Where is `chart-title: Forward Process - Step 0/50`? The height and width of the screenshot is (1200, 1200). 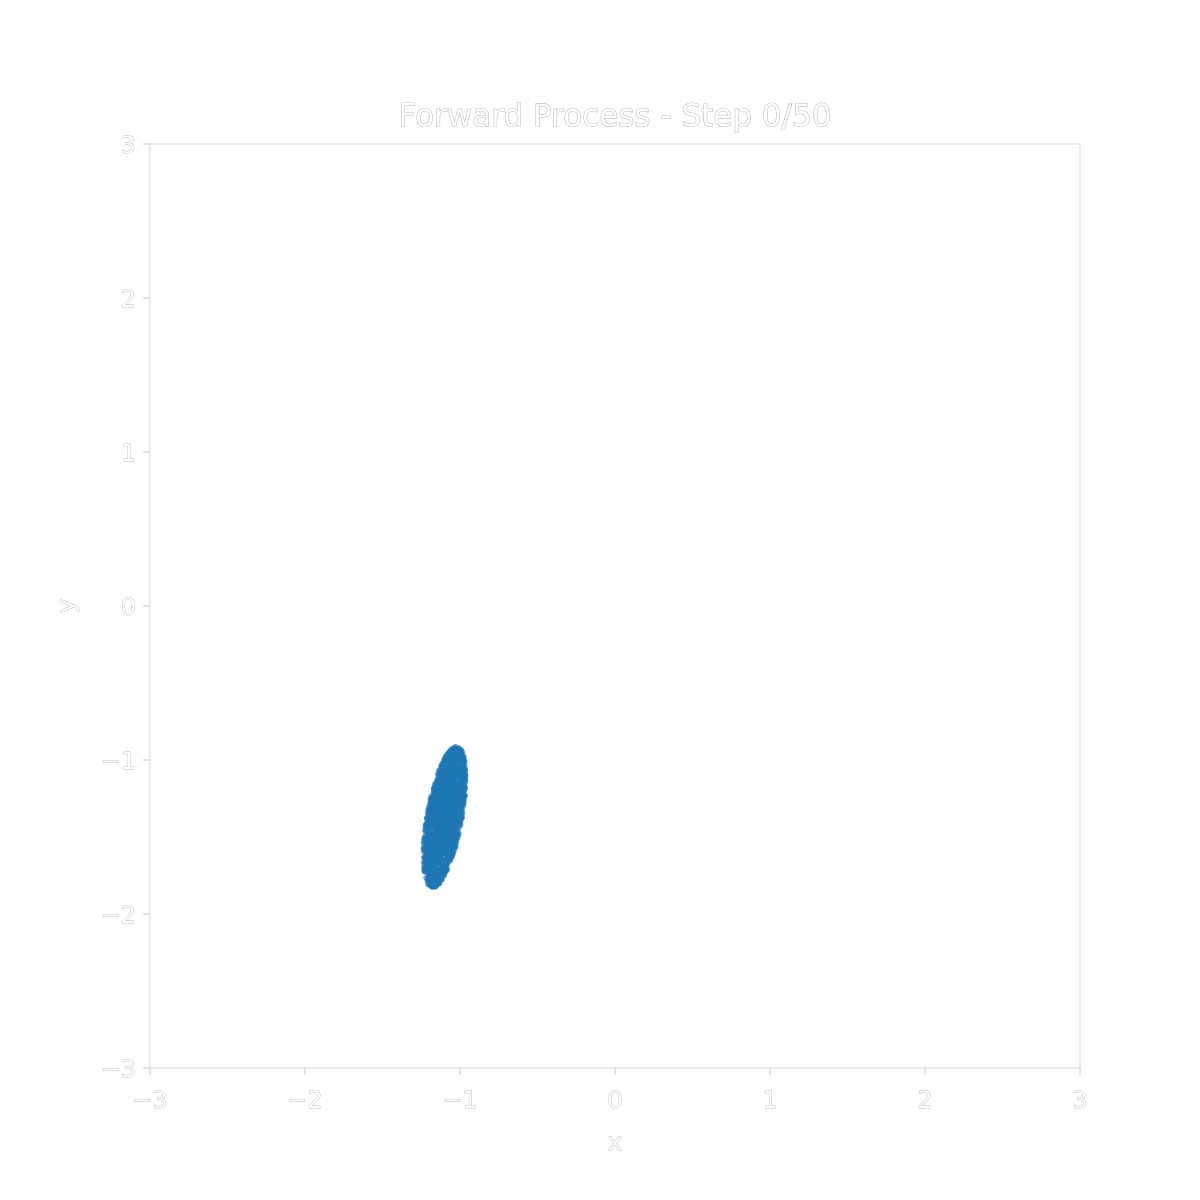
chart-title: Forward Process - Step 0/50 is located at coordinates (614, 116).